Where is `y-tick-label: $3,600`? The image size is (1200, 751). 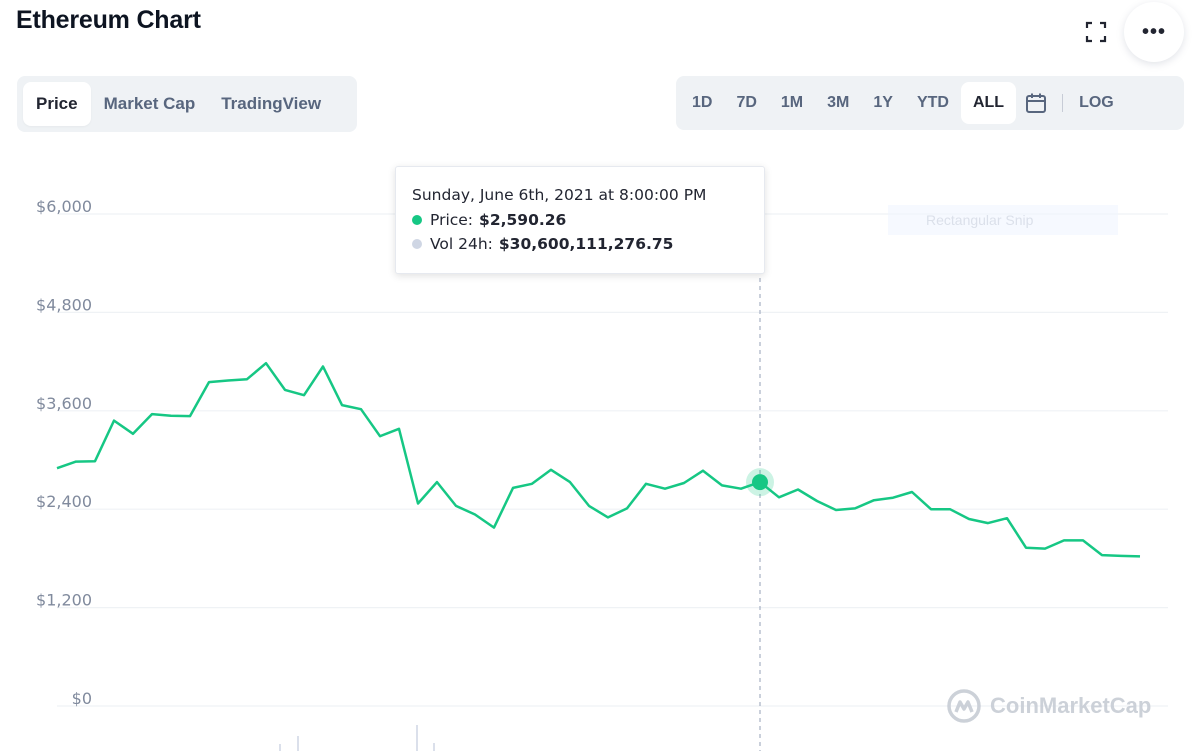
y-tick-label: $3,600 is located at coordinates (64, 403).